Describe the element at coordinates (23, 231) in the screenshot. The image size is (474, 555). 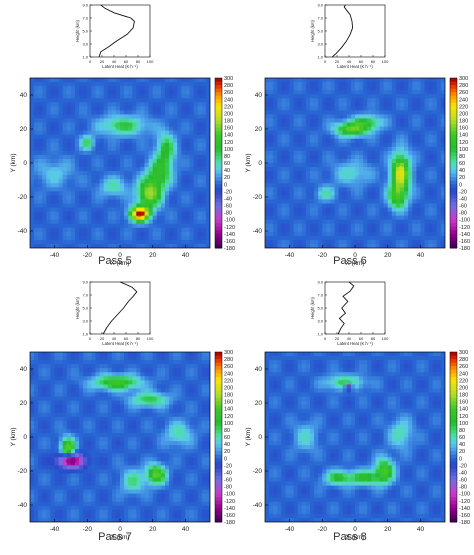
I see `y-tick-label: -40` at that location.